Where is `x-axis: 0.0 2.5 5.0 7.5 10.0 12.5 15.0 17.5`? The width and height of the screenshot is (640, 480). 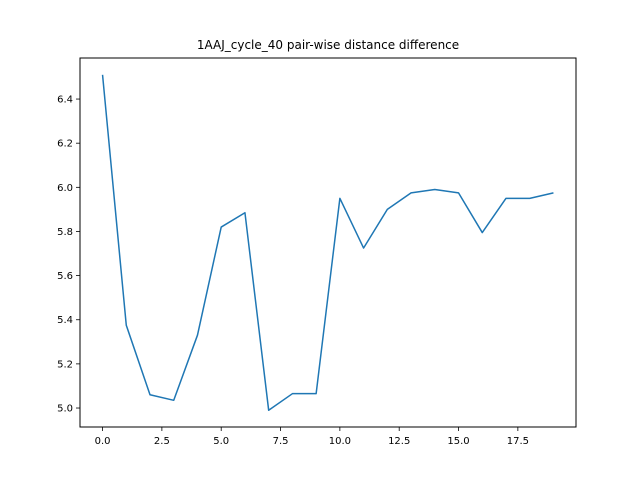 x-axis: 0.0 2.5 5.0 7.5 10.0 12.5 15.0 17.5 is located at coordinates (312, 437).